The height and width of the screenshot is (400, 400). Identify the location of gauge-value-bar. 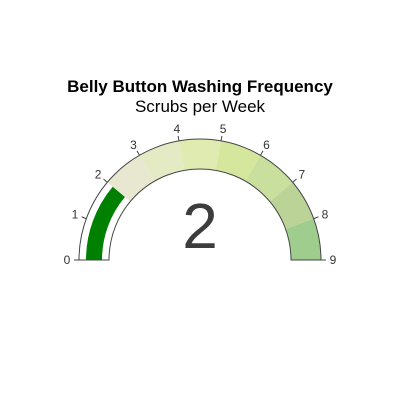
(105, 223).